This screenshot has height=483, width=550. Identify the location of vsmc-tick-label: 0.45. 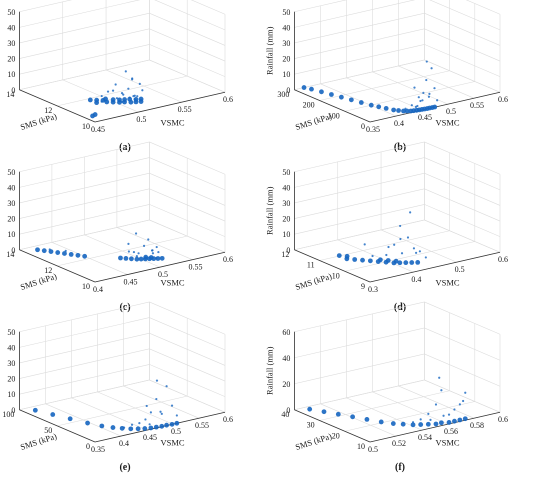
(425, 117).